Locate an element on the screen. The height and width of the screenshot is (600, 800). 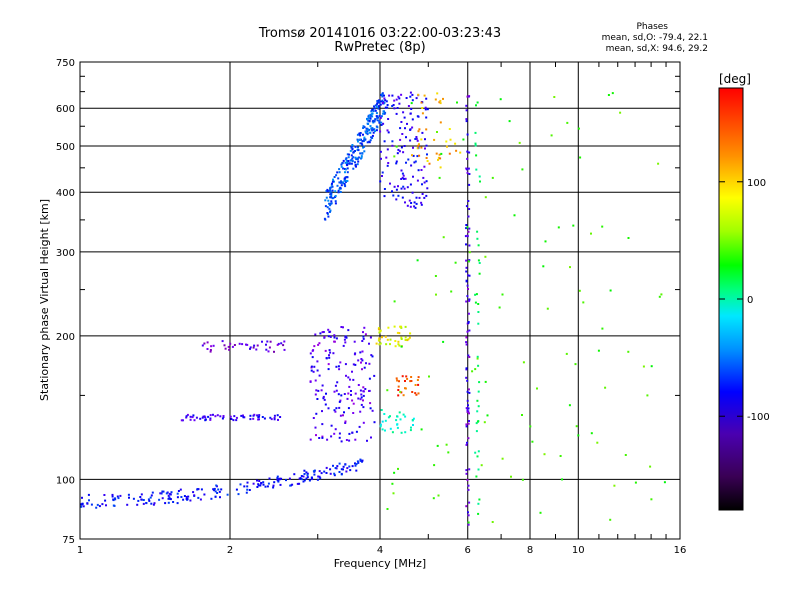
colorbar-tick-label: -100 is located at coordinates (758, 417).